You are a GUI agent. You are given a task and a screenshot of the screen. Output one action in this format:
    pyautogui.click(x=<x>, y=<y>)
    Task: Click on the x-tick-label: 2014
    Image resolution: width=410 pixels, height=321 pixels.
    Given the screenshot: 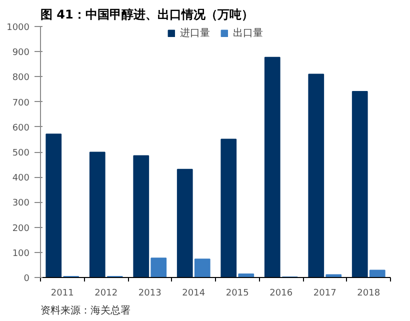 What is the action you would take?
    pyautogui.click(x=194, y=293)
    